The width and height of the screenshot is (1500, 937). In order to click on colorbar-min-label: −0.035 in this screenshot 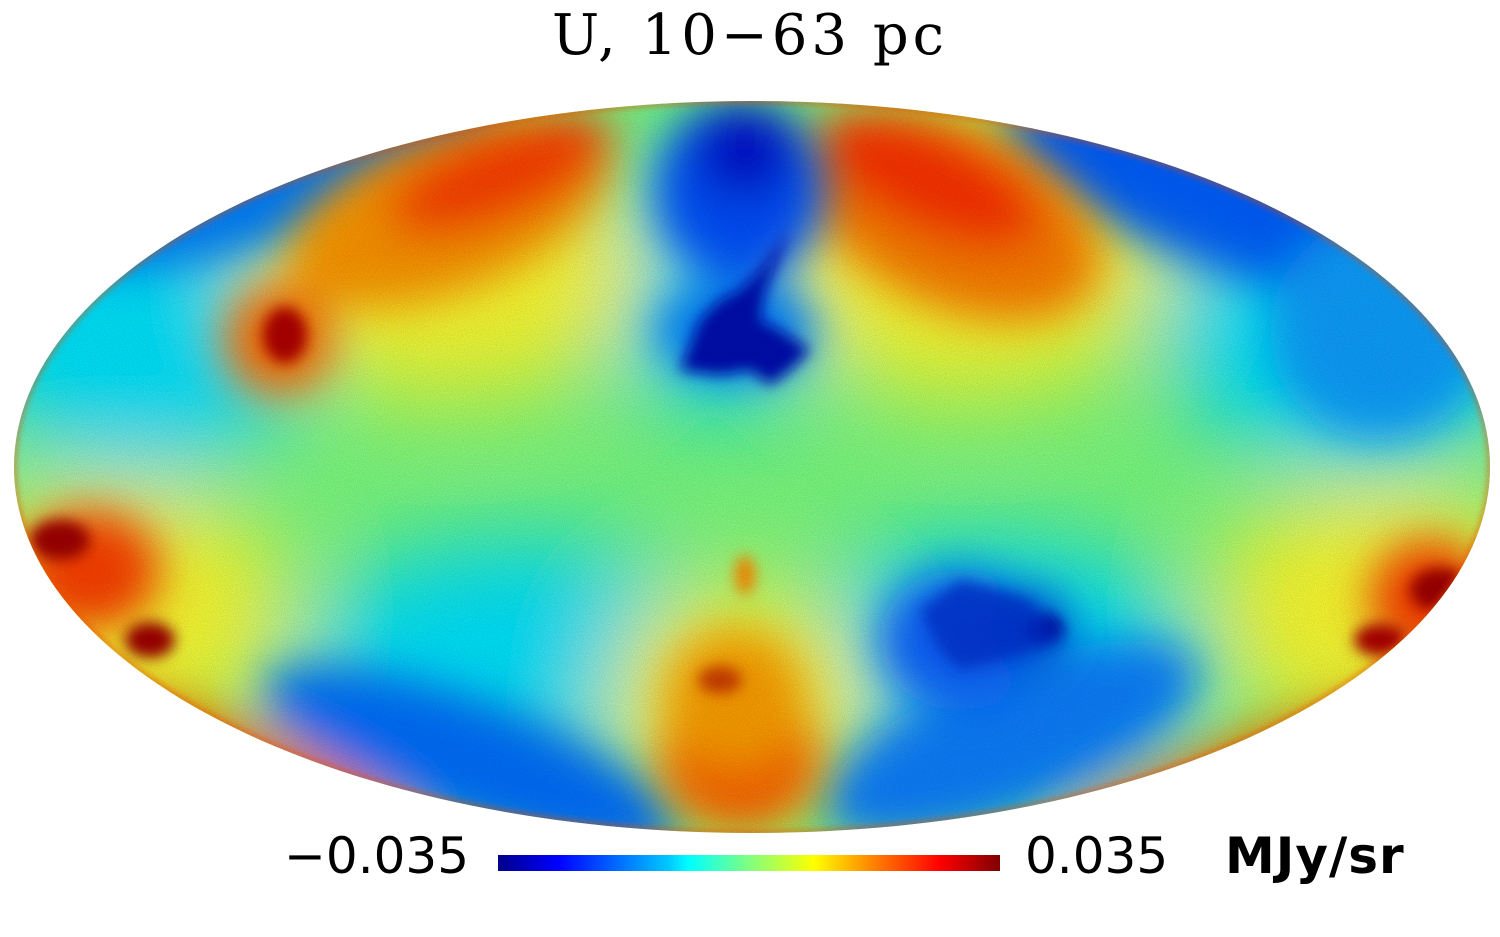, I will do `click(377, 856)`.